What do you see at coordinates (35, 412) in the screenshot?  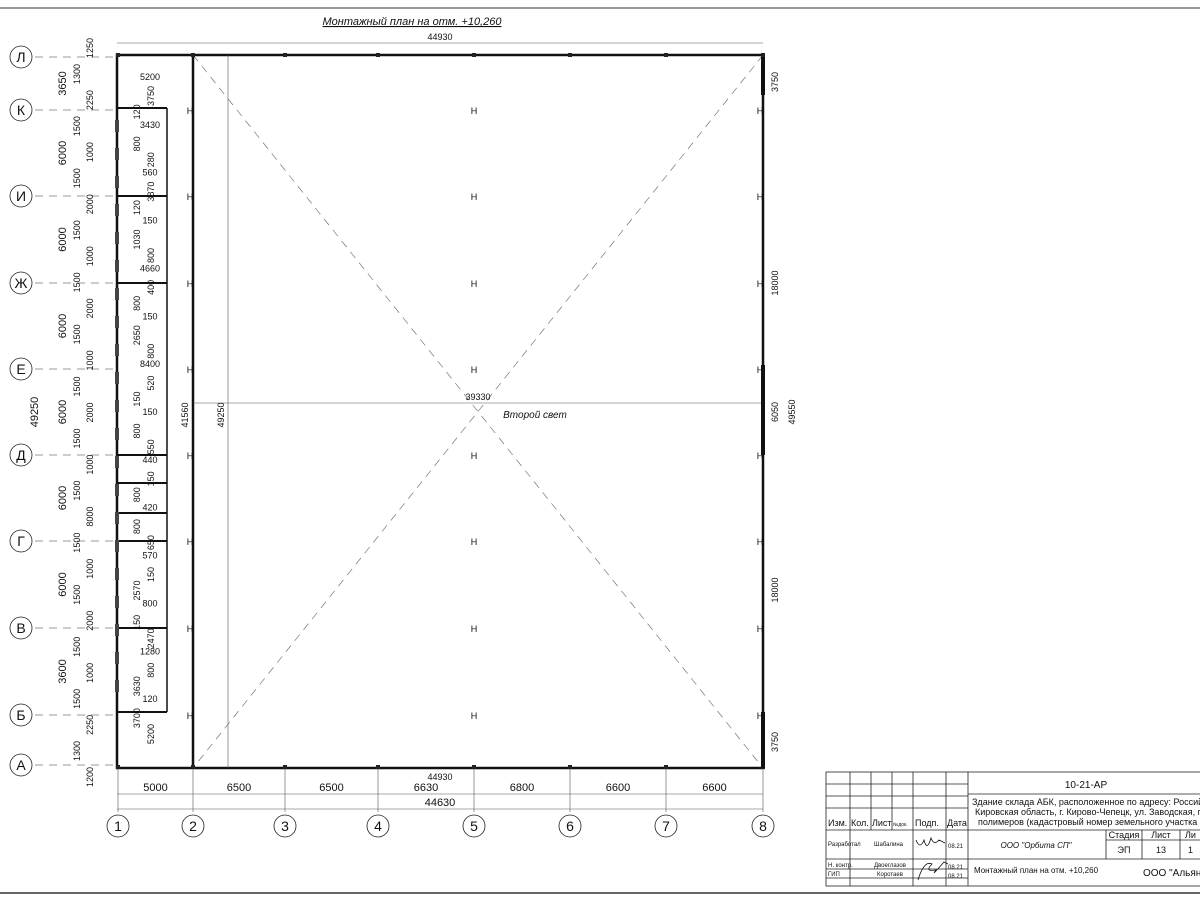 I see `dim-left-total: 49250` at bounding box center [35, 412].